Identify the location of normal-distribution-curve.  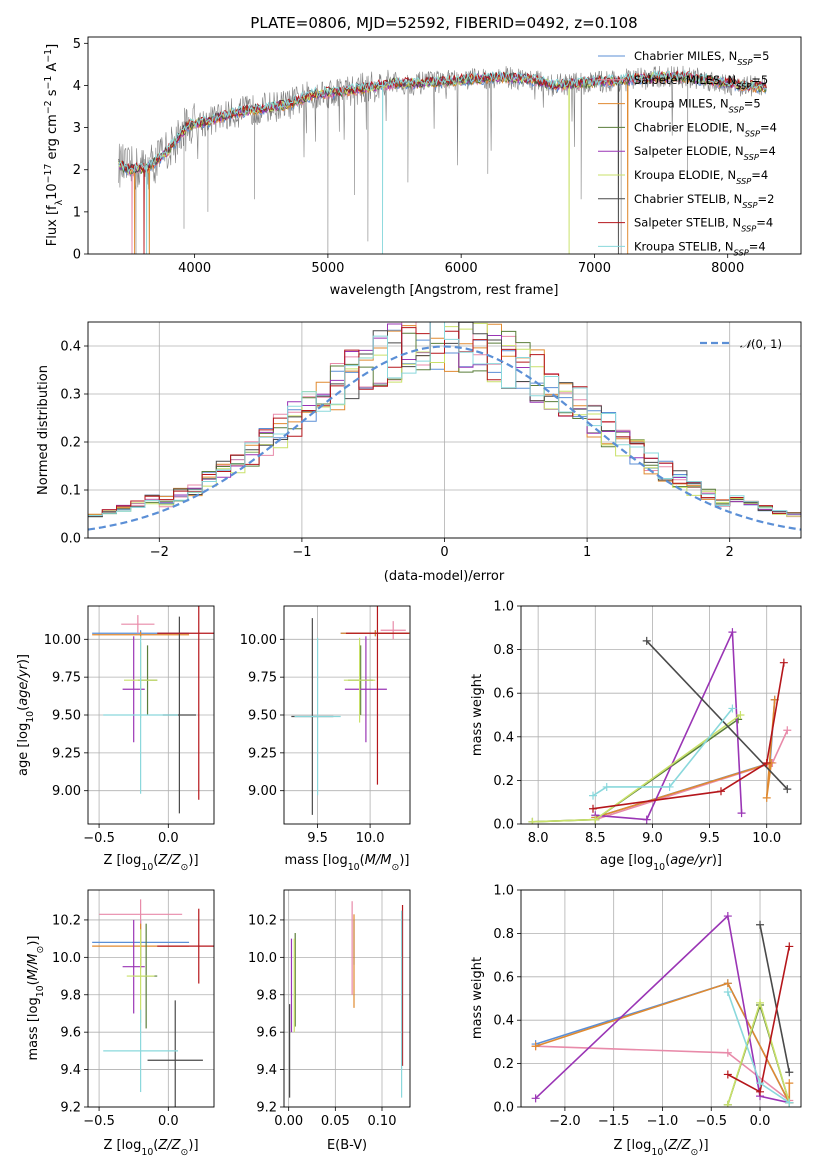
(444, 438).